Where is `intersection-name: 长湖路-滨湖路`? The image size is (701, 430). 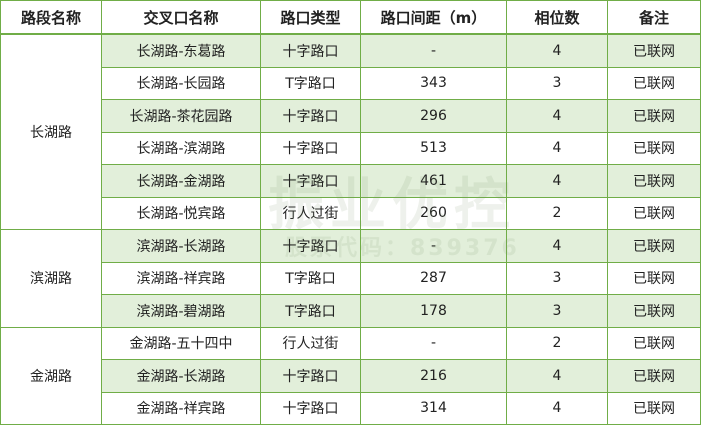
intersection-name: 长湖路-滨湖路 is located at coordinates (181, 148).